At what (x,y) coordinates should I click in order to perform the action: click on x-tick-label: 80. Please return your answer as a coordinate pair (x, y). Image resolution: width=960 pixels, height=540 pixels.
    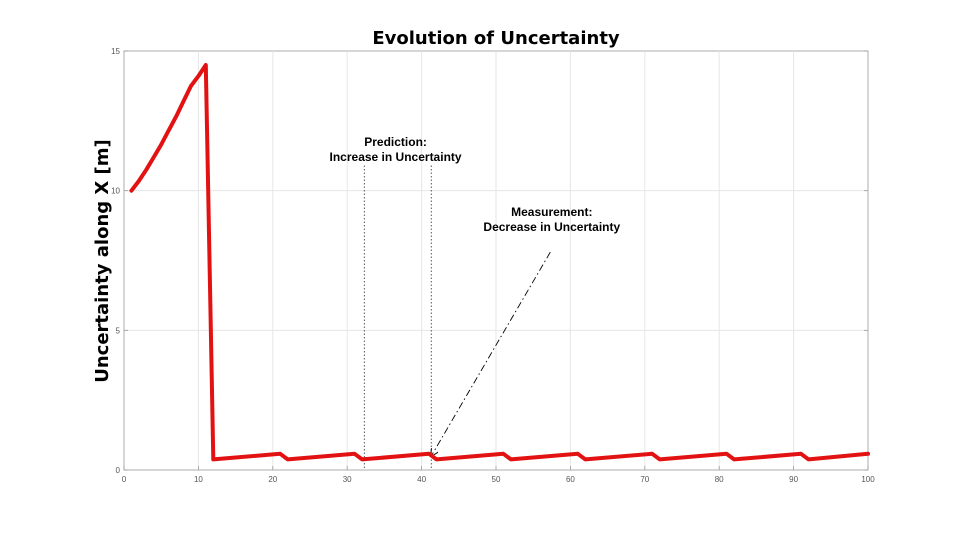
    Looking at the image, I should click on (719, 479).